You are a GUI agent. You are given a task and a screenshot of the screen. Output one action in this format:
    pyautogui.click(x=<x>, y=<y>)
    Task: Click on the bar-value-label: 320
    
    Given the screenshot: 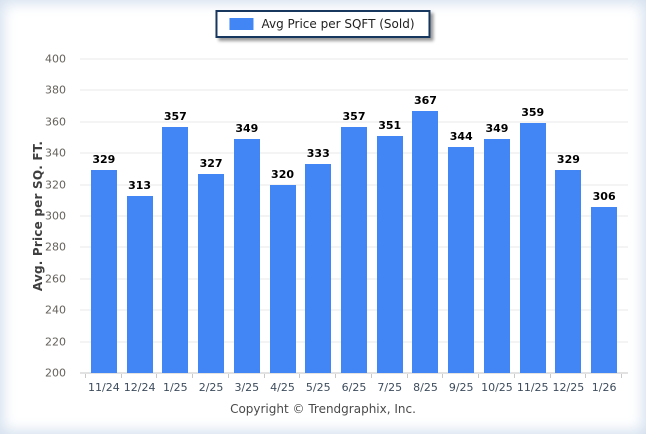 What is the action you would take?
    pyautogui.click(x=283, y=174)
    